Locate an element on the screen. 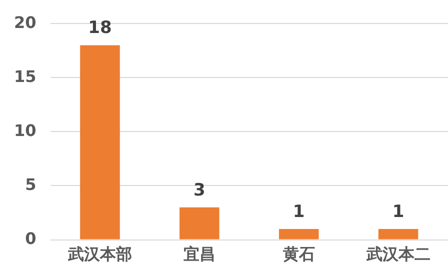 Image resolution: width=448 pixels, height=271 pixels. y-tick-label: 5 is located at coordinates (30, 184).